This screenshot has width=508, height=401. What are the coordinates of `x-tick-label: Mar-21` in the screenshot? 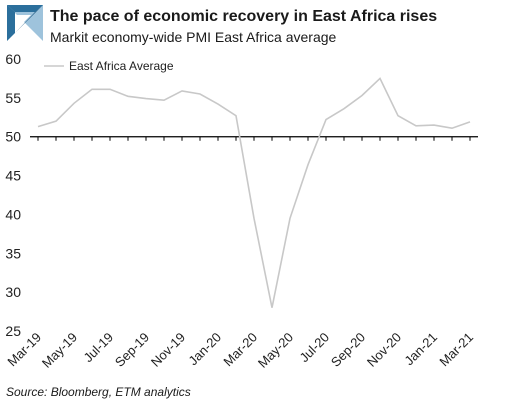 It's located at (456, 350).